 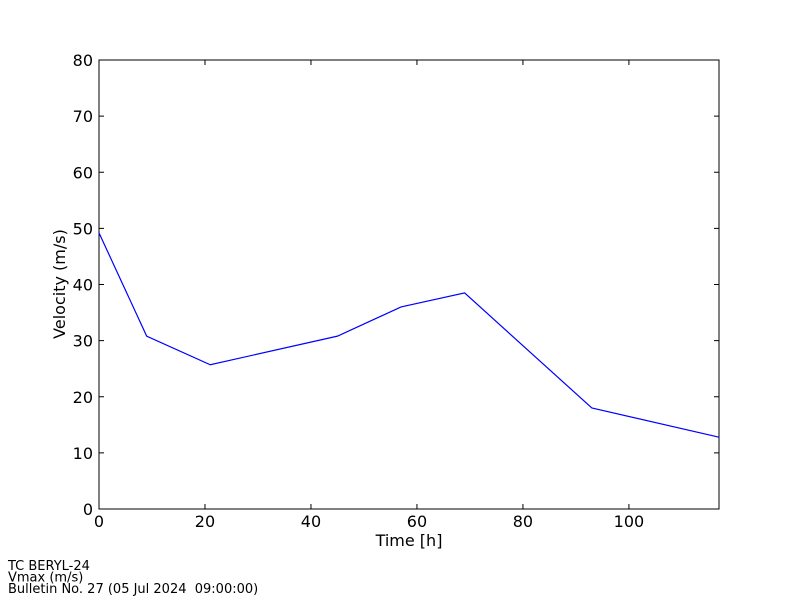 I want to click on x-tick-label: 100, so click(x=629, y=521).